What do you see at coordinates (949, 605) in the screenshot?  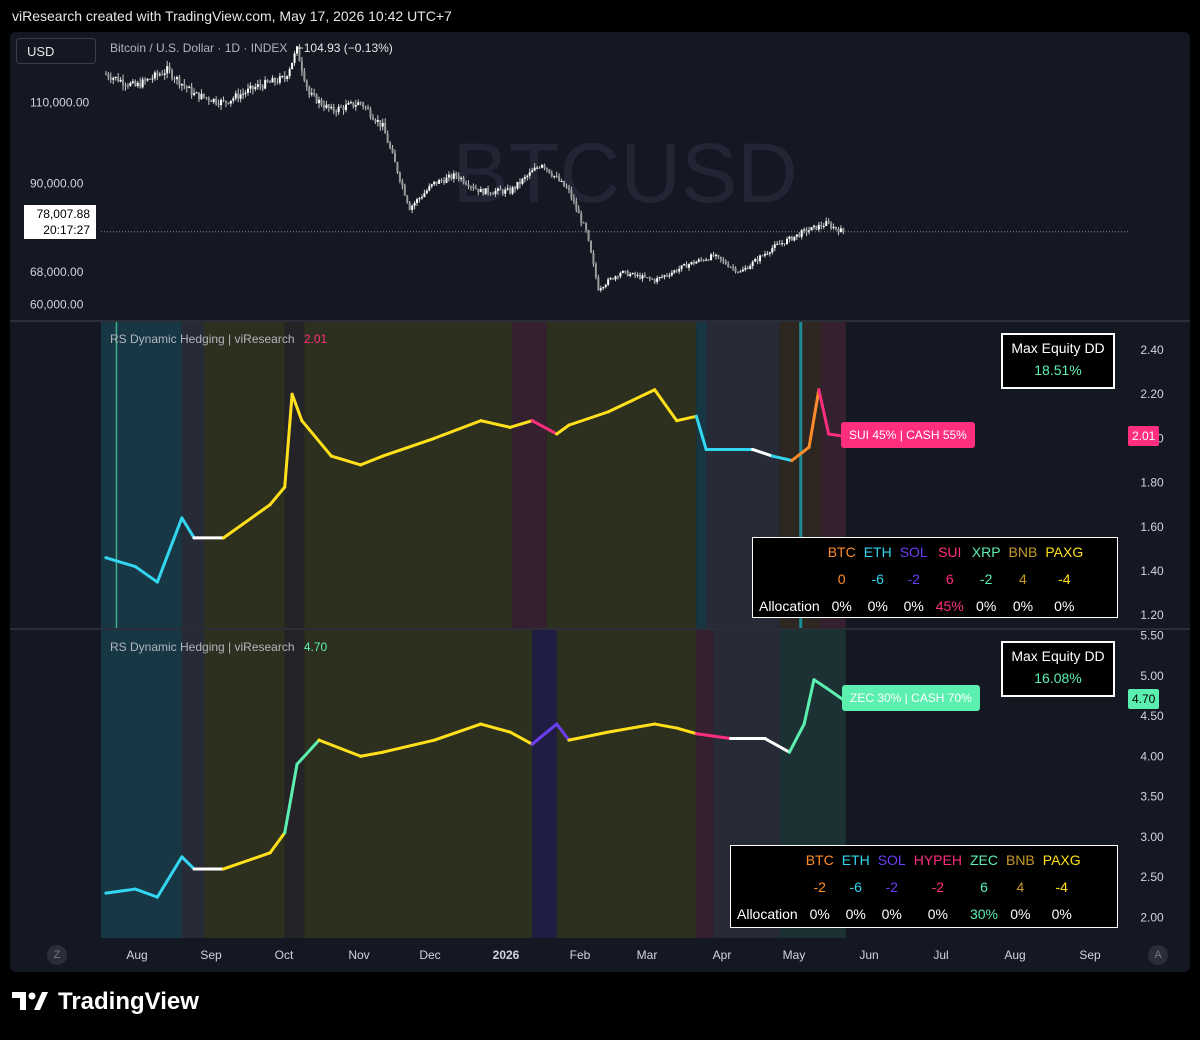 I see `asset-allocation: 45%` at bounding box center [949, 605].